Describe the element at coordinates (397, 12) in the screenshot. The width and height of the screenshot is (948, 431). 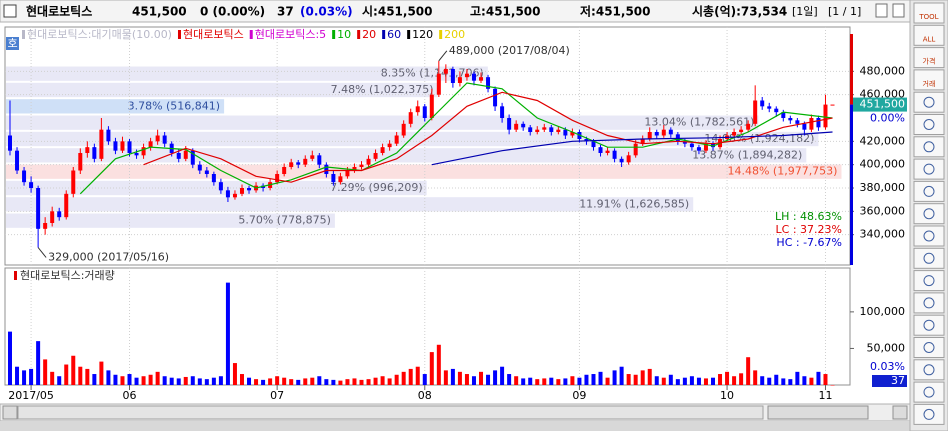
I see `open: 시:451,500` at that location.